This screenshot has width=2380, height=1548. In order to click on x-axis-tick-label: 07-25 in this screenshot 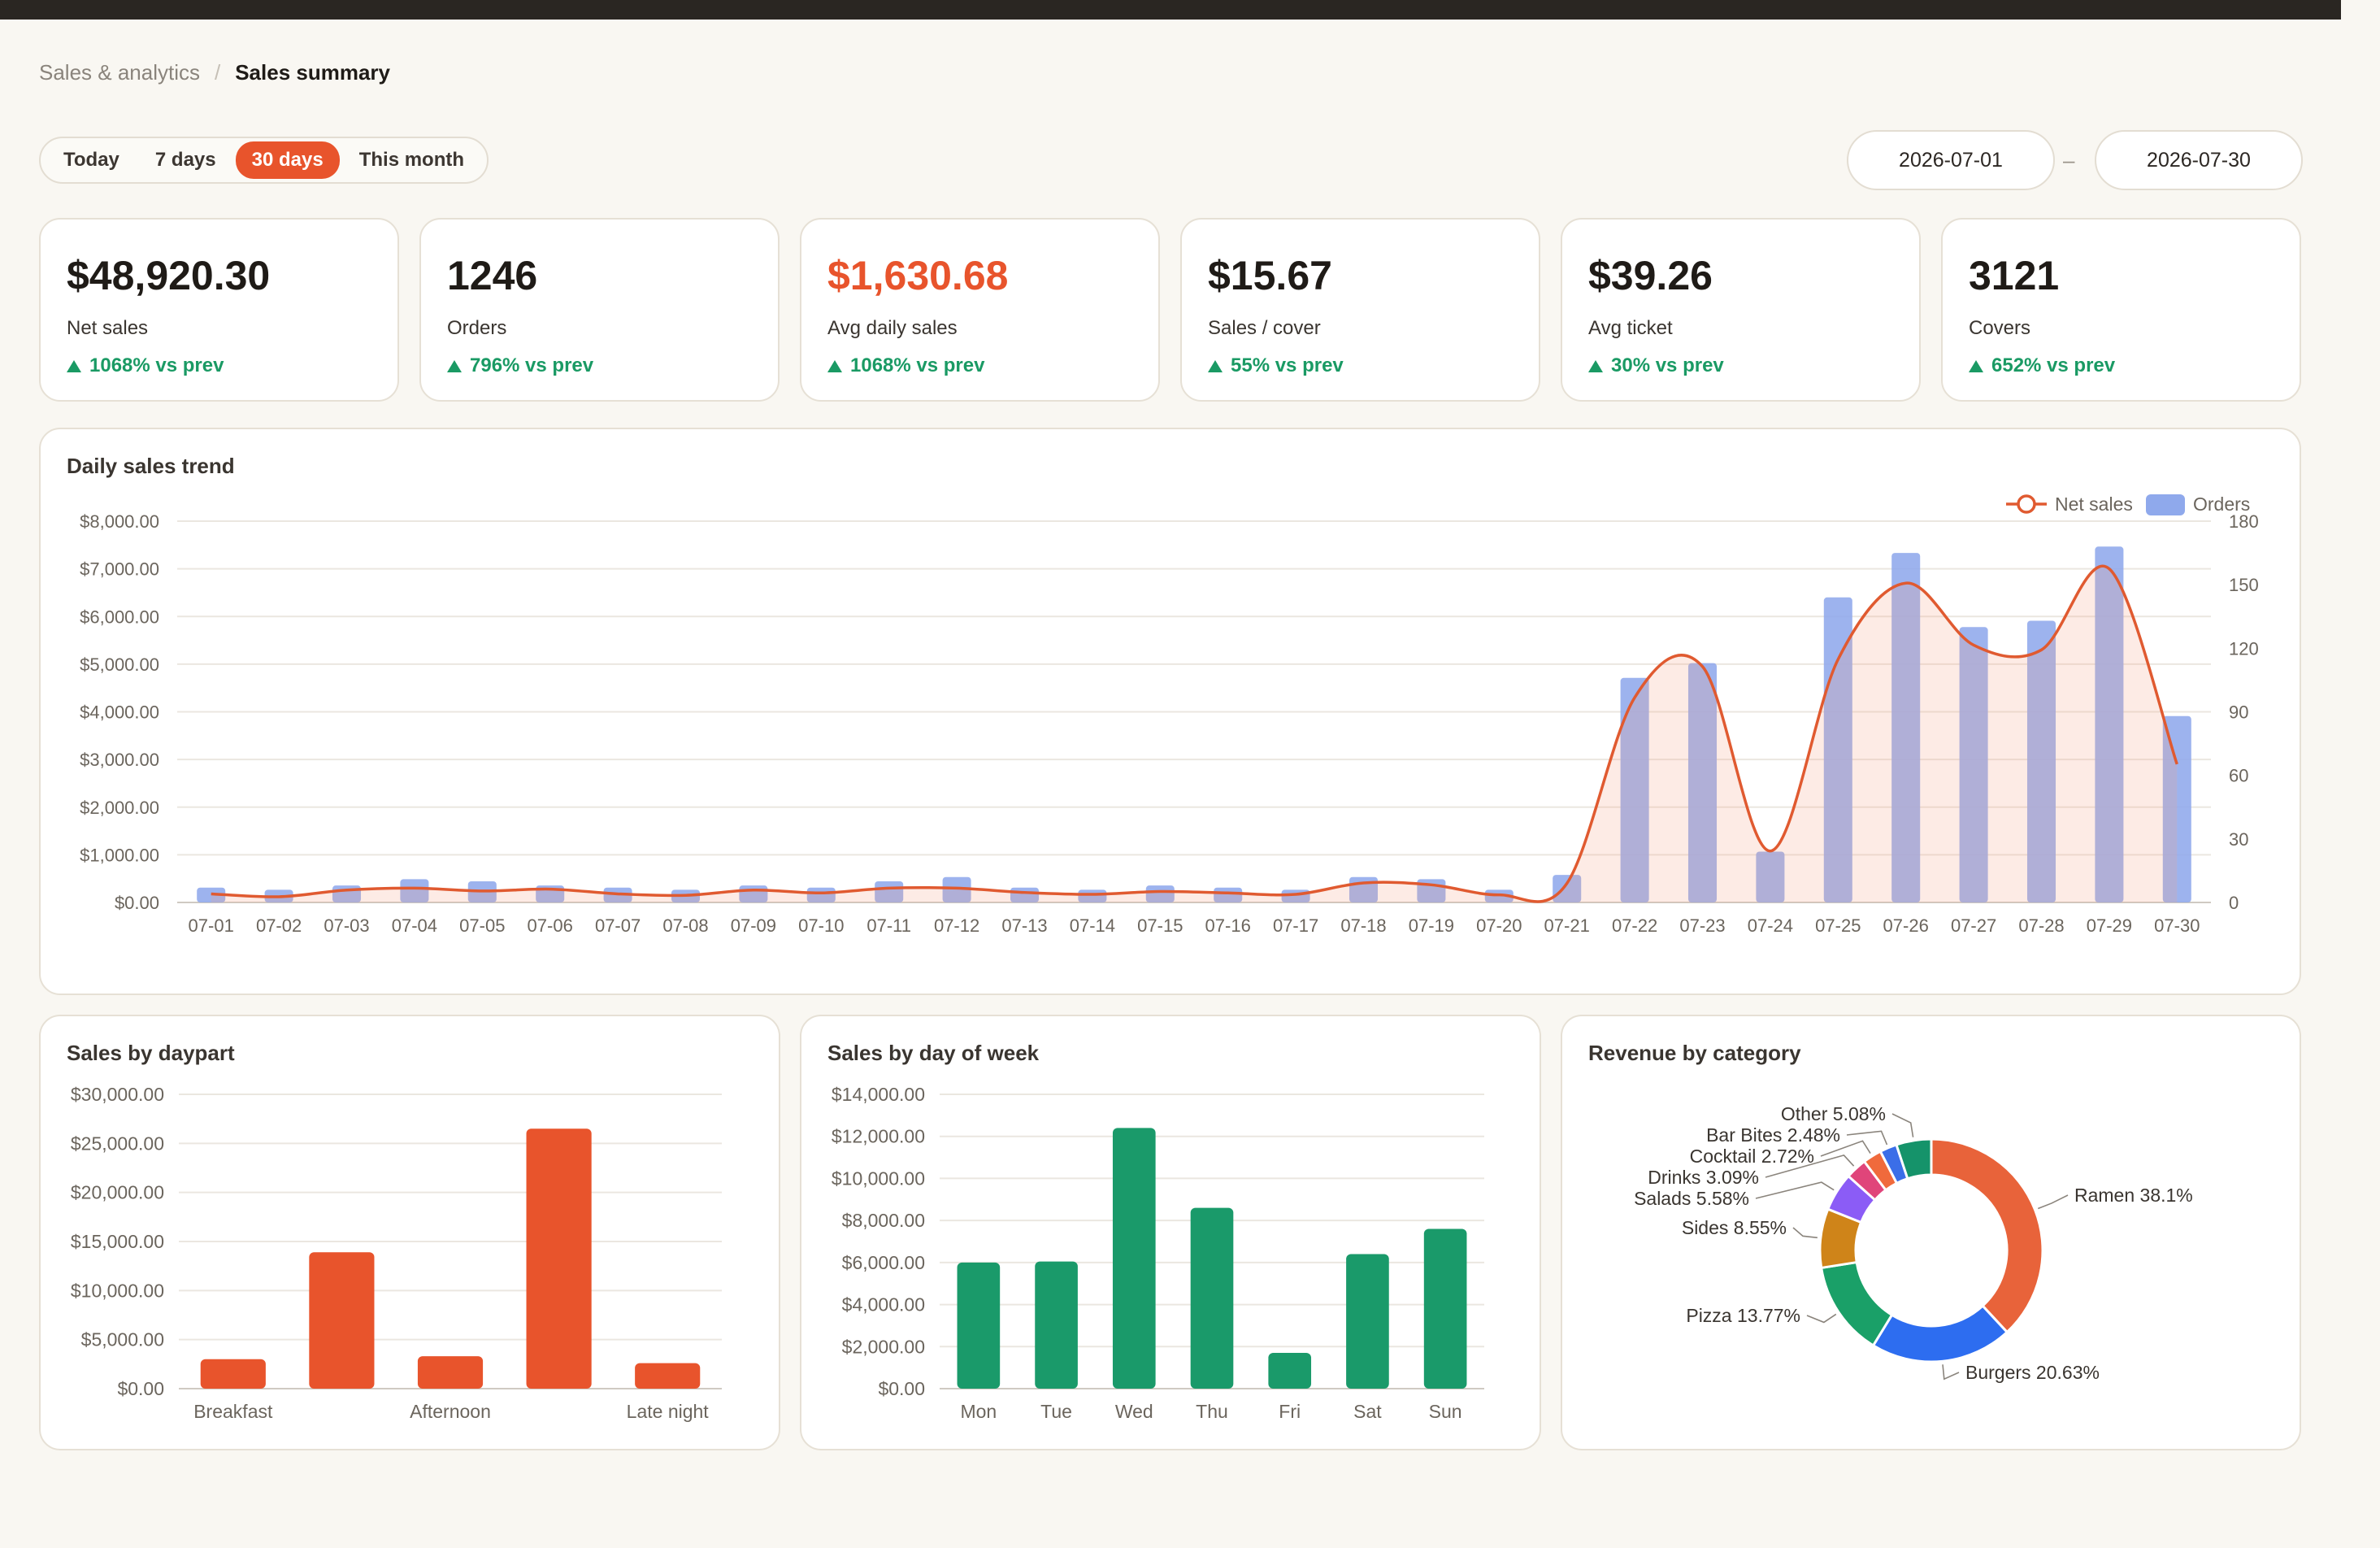, I will do `click(1838, 925)`.